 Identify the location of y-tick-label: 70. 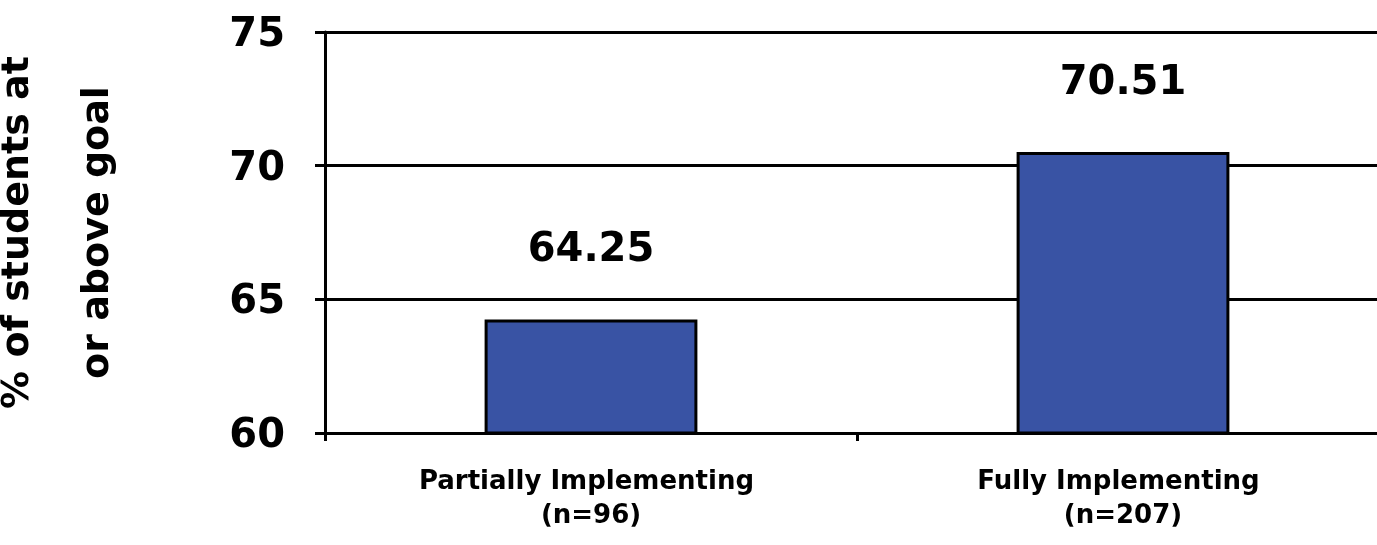
(257, 165).